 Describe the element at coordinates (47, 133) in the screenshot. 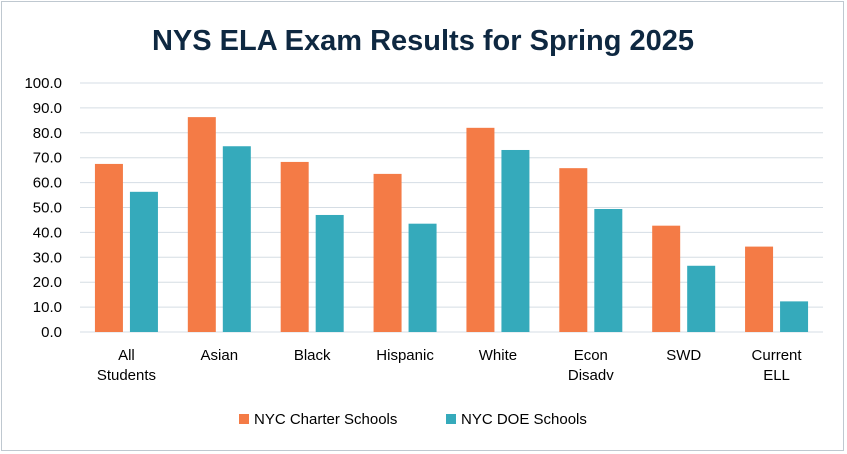

I see `y-tick-label: 80.0` at that location.